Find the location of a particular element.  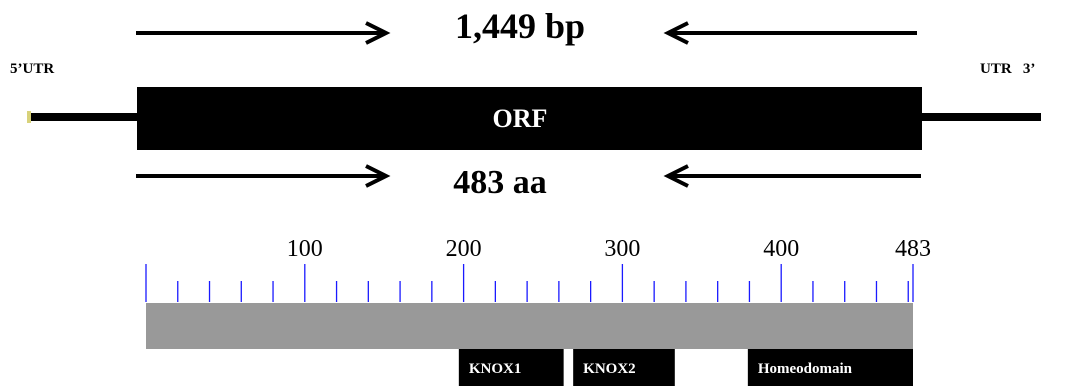

orf-label: ORF is located at coordinates (520, 118).